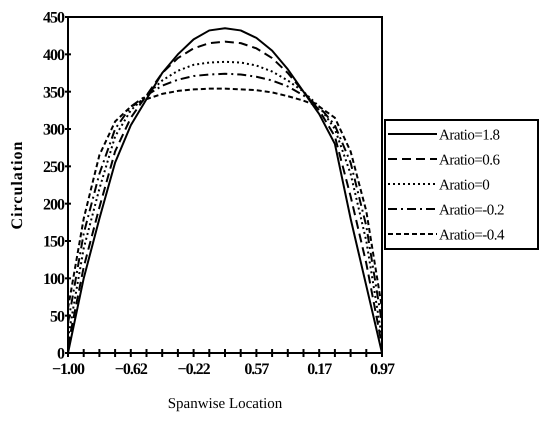 This screenshot has height=424, width=539. What do you see at coordinates (54, 18) in the screenshot?
I see `y-tick-label: 450` at bounding box center [54, 18].